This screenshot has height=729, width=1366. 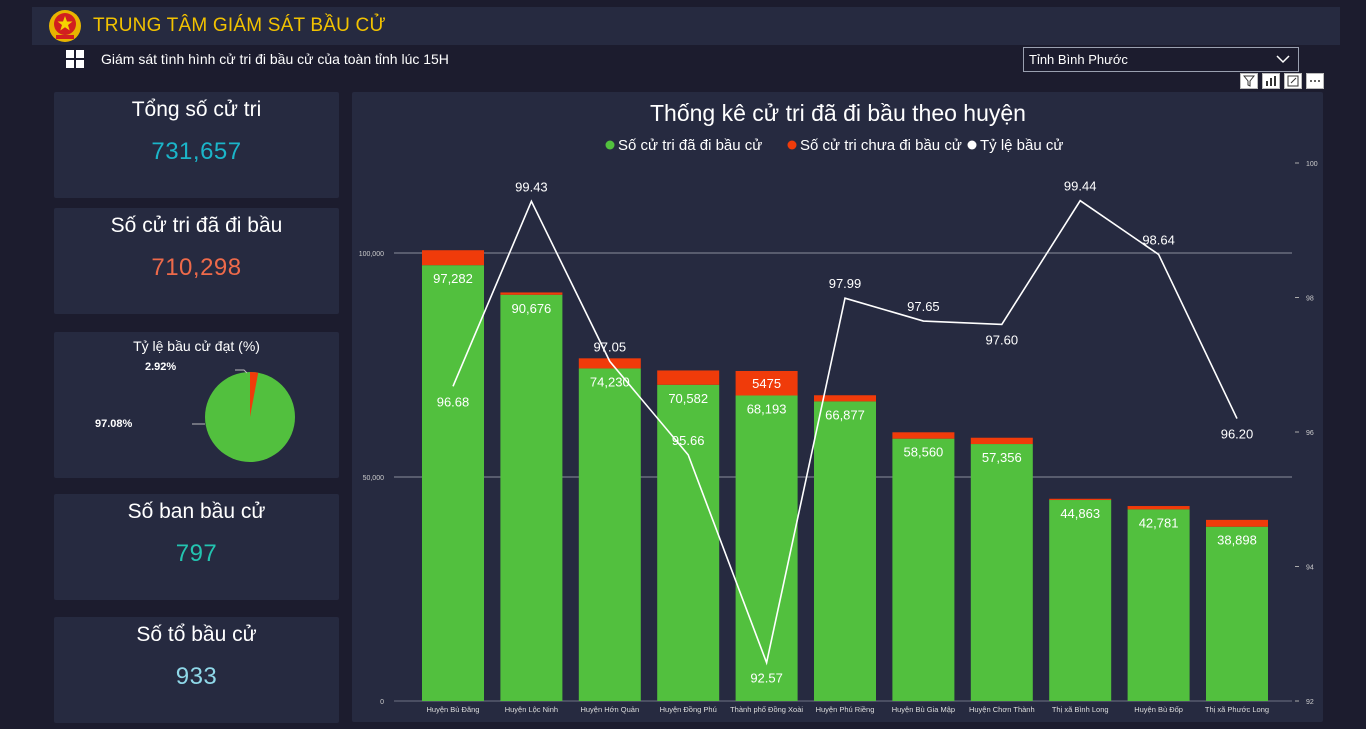 What do you see at coordinates (1271, 81) in the screenshot?
I see `analytics-icon` at bounding box center [1271, 81].